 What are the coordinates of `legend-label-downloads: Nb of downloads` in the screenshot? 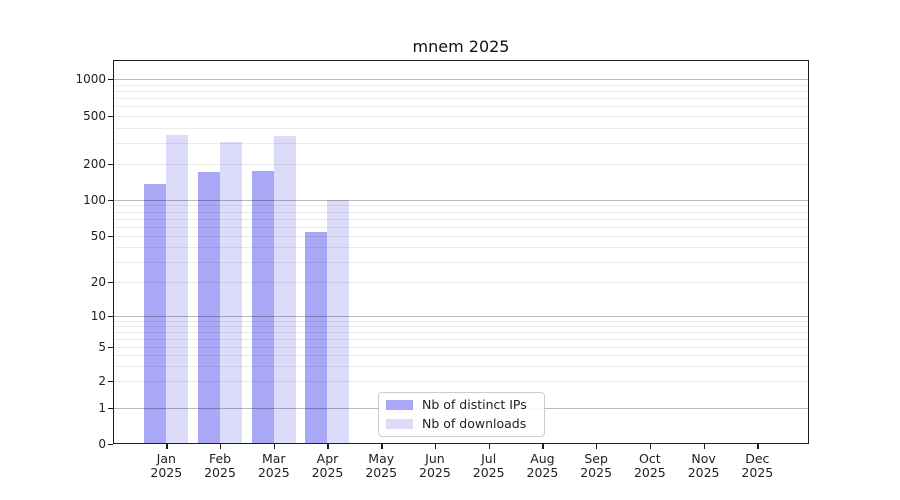 It's located at (474, 423).